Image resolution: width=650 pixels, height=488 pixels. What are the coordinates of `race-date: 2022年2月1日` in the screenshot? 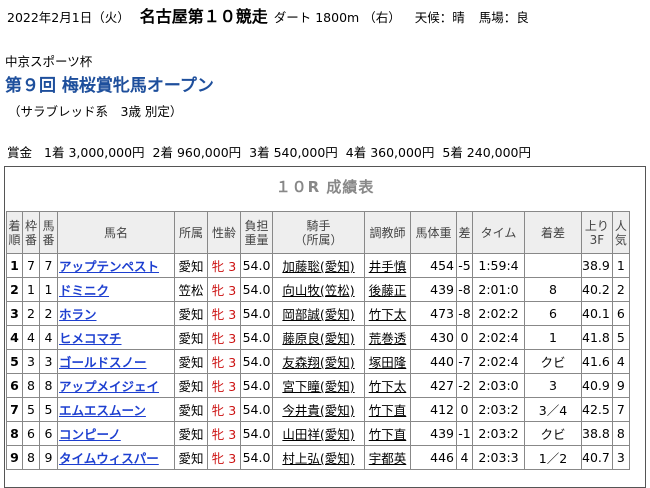 It's located at (50, 17).